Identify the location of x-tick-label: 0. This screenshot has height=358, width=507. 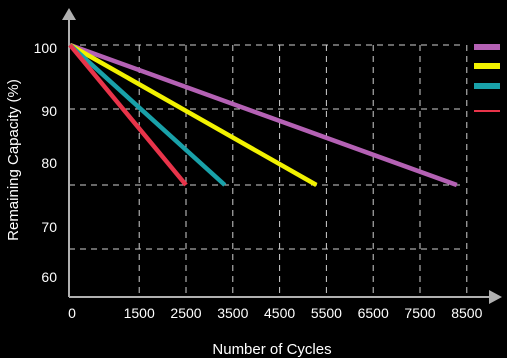
(72, 313).